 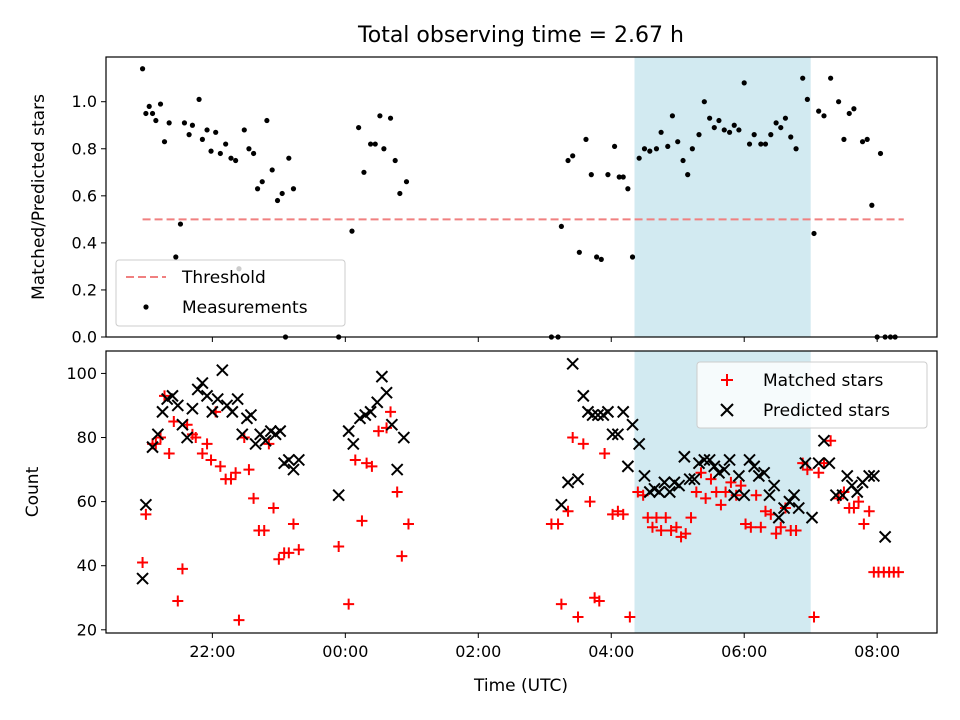 What do you see at coordinates (611, 651) in the screenshot?
I see `bottom-x-tick-label: 04:00` at bounding box center [611, 651].